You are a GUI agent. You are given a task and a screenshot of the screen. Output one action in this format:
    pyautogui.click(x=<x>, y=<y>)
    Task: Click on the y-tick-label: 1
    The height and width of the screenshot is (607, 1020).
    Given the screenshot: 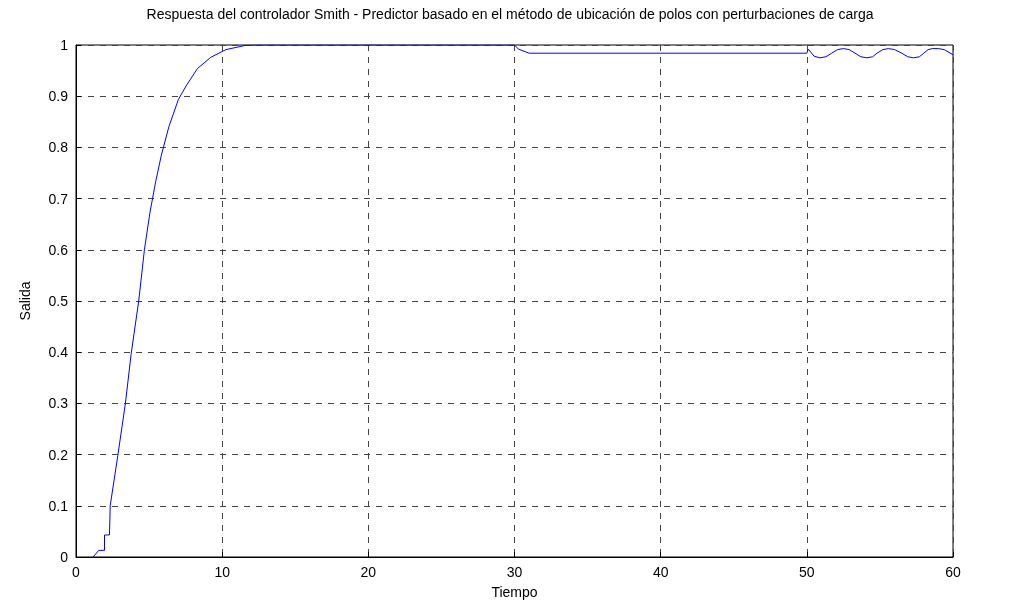 What is the action you would take?
    pyautogui.click(x=64, y=45)
    